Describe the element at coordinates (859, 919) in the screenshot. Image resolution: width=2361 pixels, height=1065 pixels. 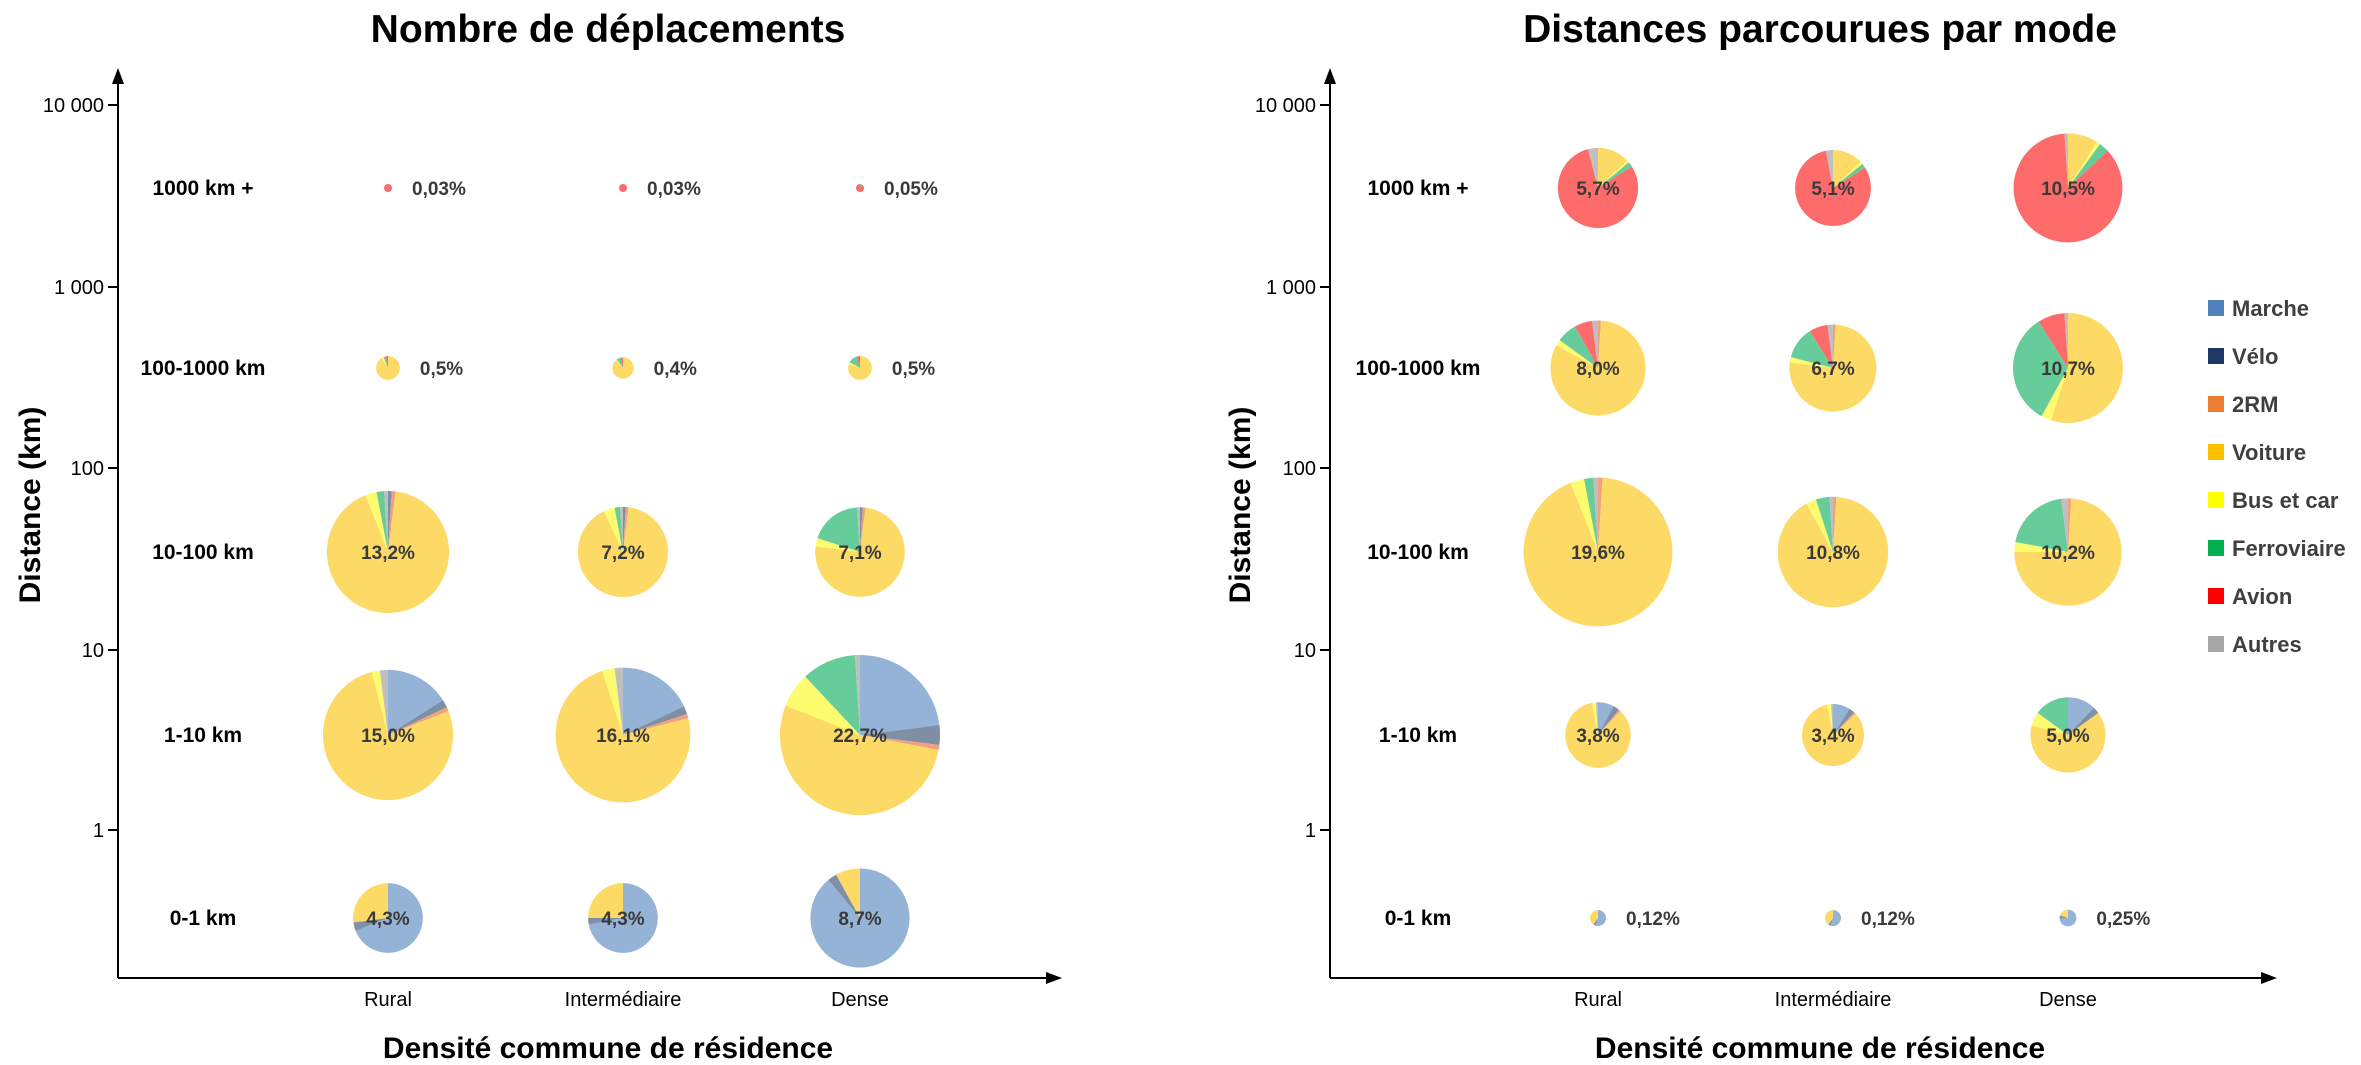
I see `pie-value-label: 8,7%` at that location.